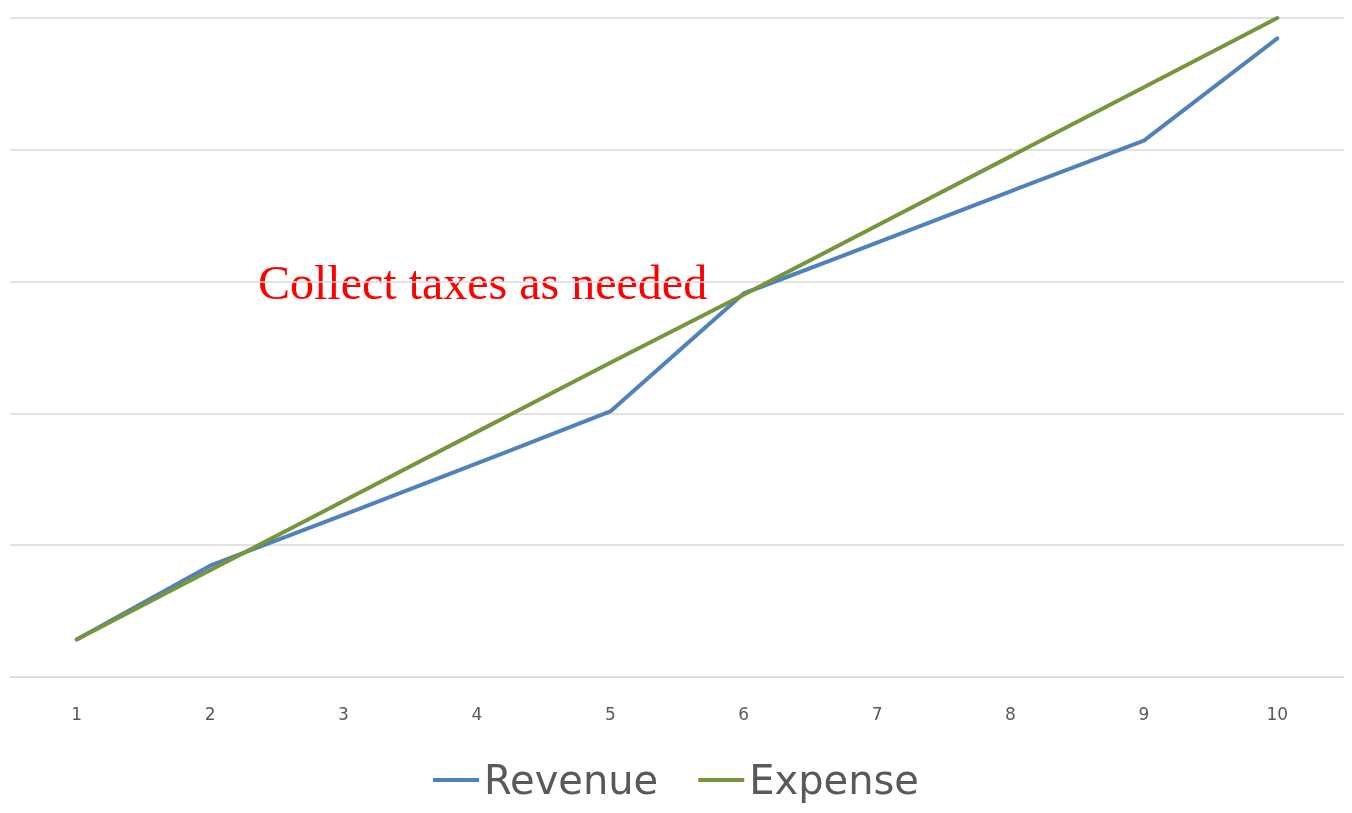 The width and height of the screenshot is (1352, 813). I want to click on x-tick-label: 8, so click(1010, 713).